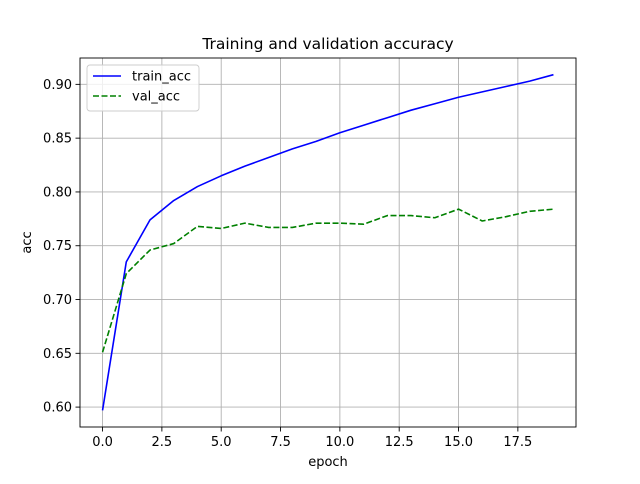  I want to click on x-tick-label: 15.0, so click(458, 442).